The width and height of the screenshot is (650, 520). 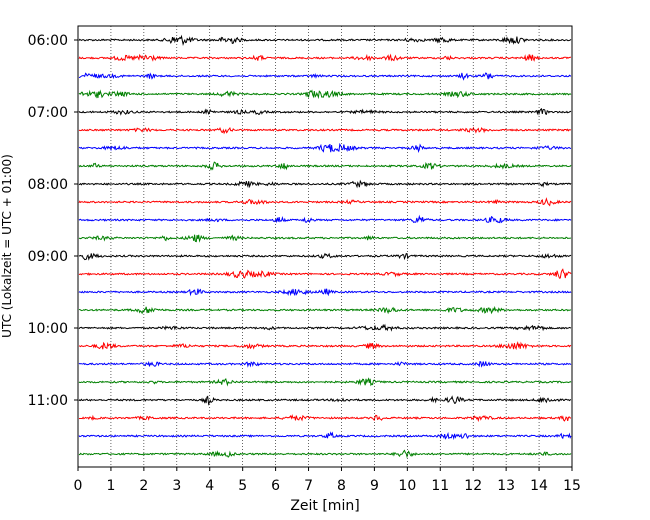 What do you see at coordinates (374, 486) in the screenshot?
I see `x-tick-label: 9` at bounding box center [374, 486].